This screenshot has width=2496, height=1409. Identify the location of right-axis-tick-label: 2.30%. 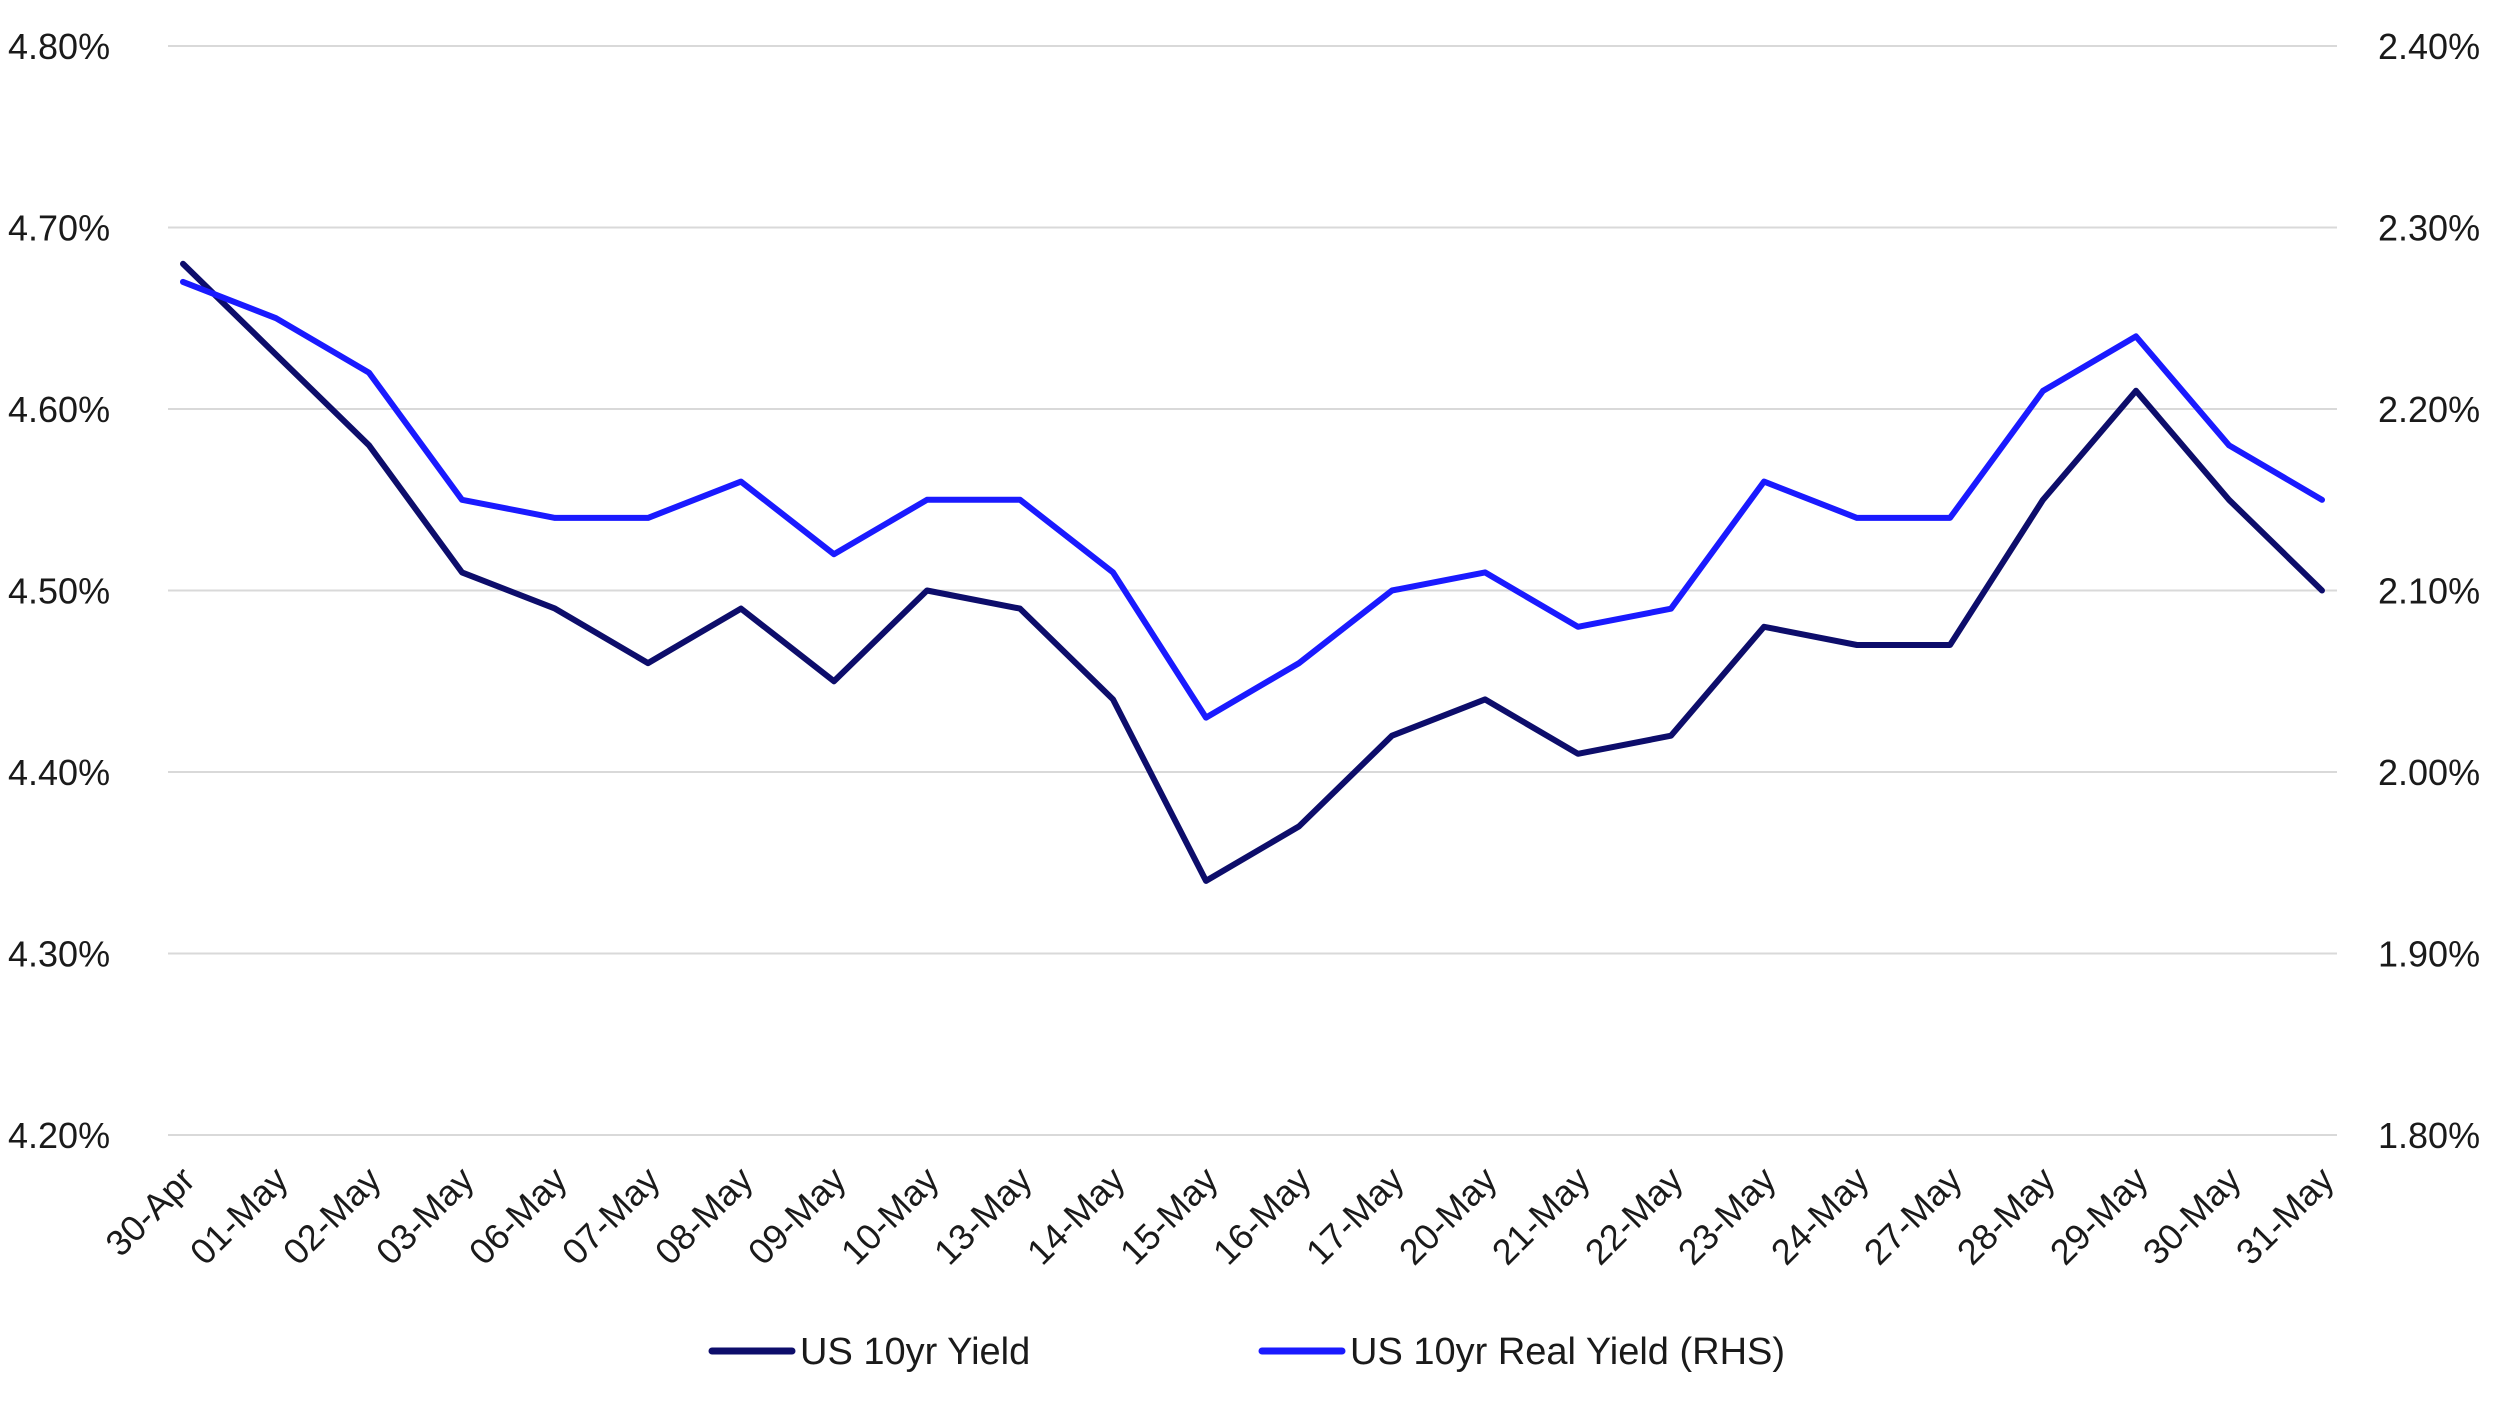
(2429, 228).